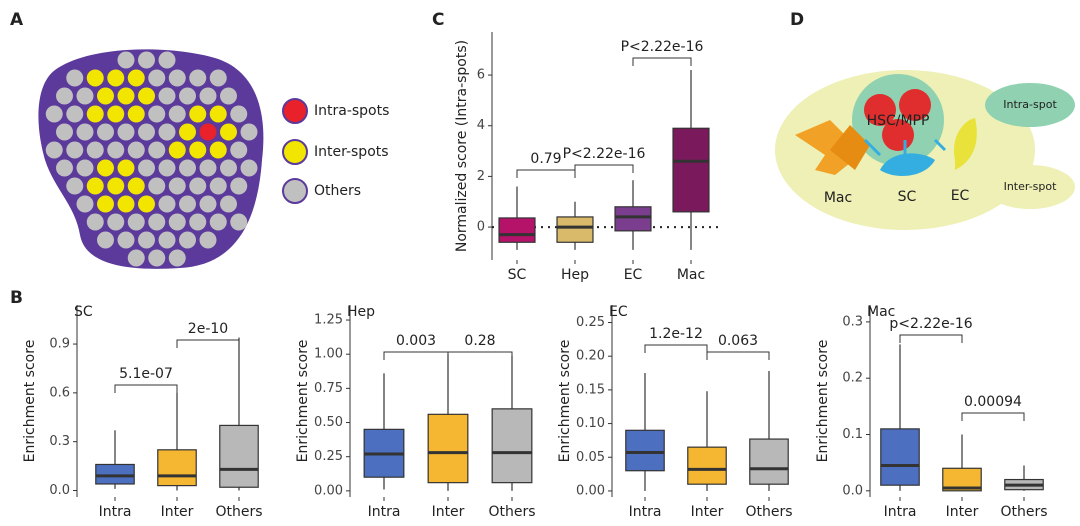  Describe the element at coordinates (481, 176) in the screenshot. I see `y-tick-label: 2` at that location.